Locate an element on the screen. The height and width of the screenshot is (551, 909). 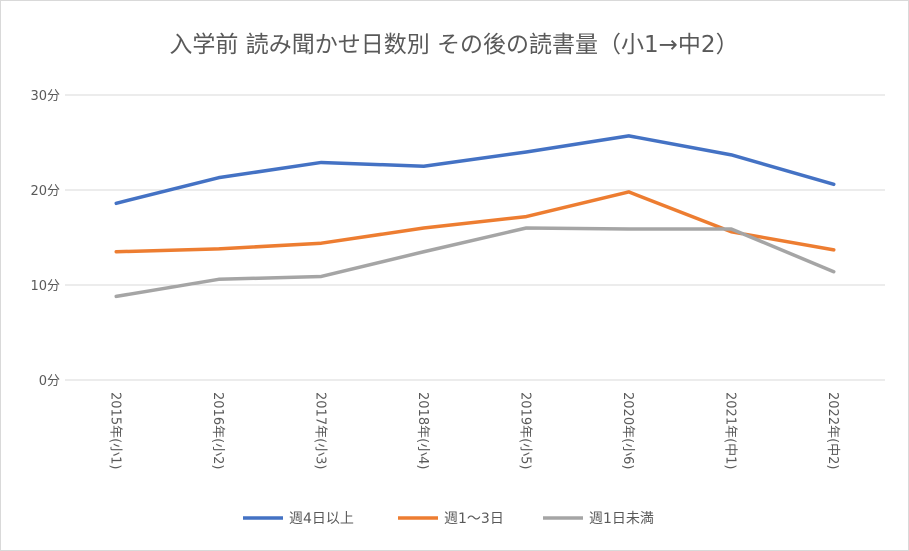
legend-label: 週4日以上 is located at coordinates (321, 519).